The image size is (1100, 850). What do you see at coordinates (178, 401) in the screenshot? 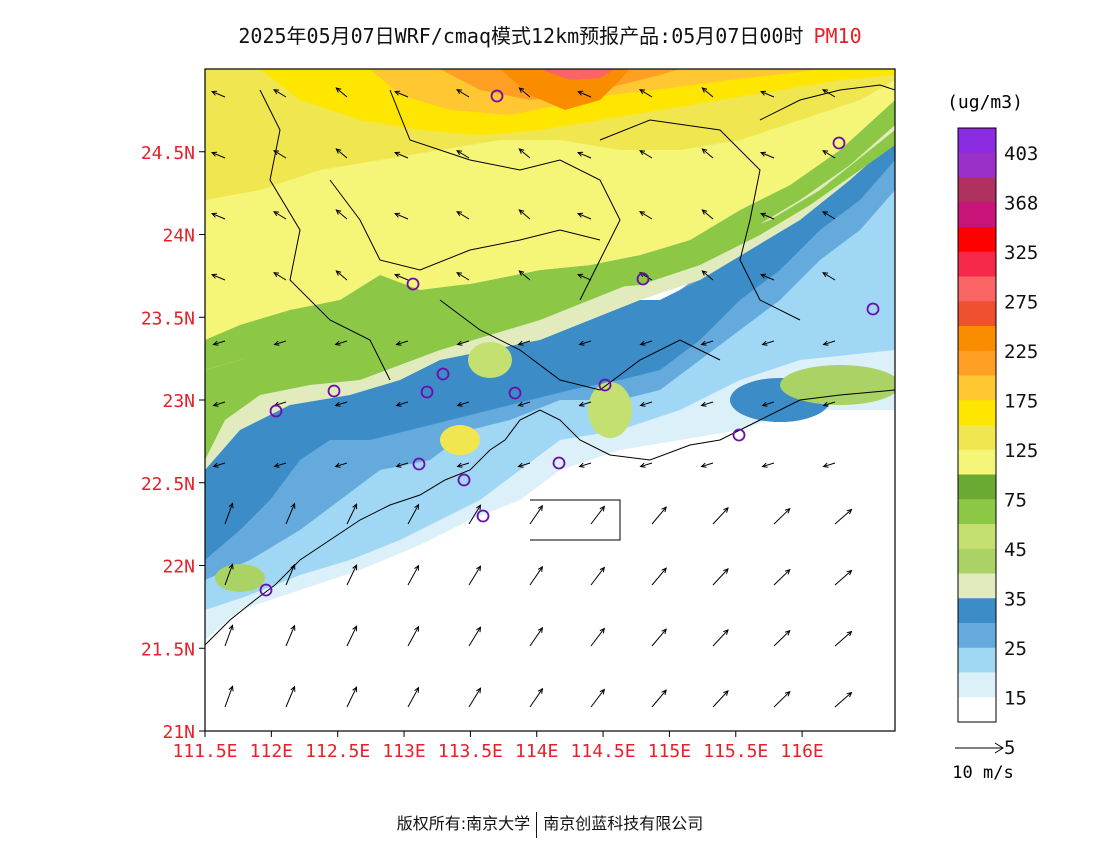
I see `lat-tick-label: 23N` at bounding box center [178, 401].